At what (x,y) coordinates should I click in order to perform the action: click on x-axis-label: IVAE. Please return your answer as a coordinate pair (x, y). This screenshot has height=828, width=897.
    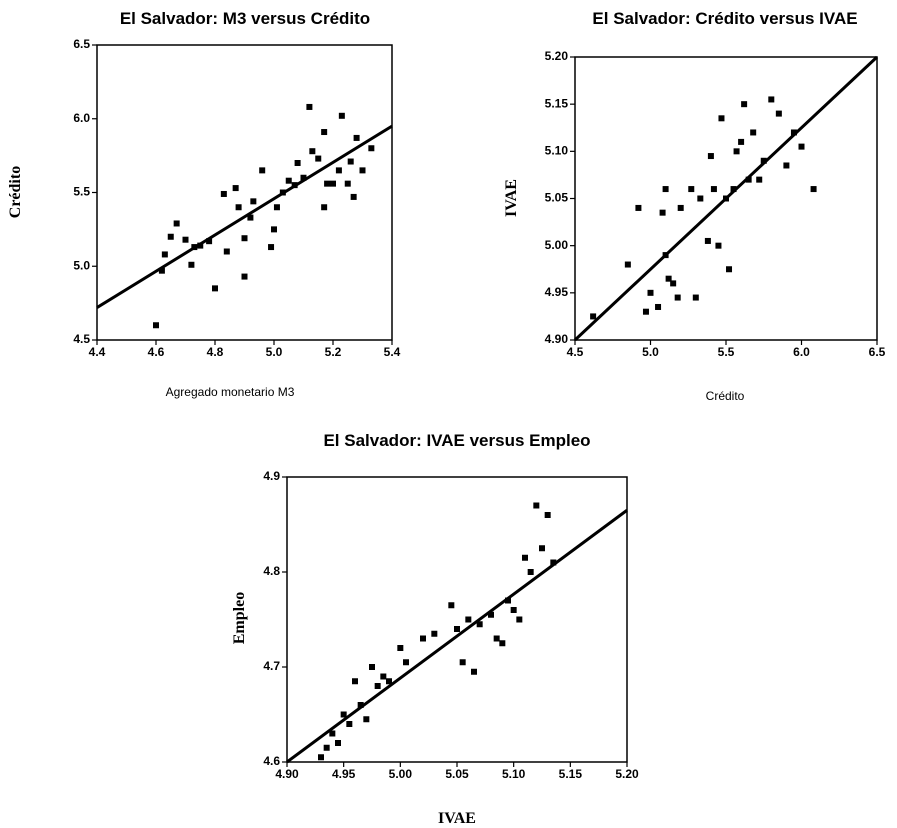
    Looking at the image, I should click on (457, 818).